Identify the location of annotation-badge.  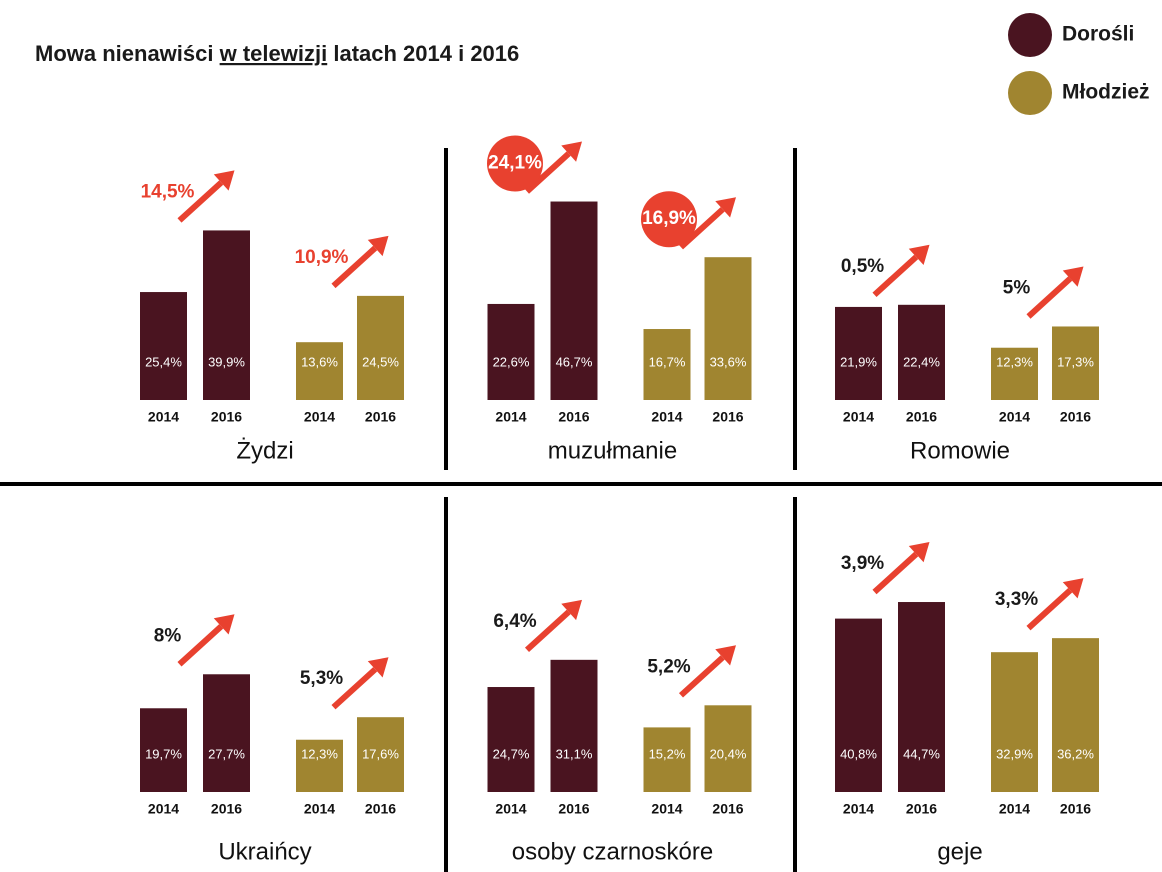
(515, 163).